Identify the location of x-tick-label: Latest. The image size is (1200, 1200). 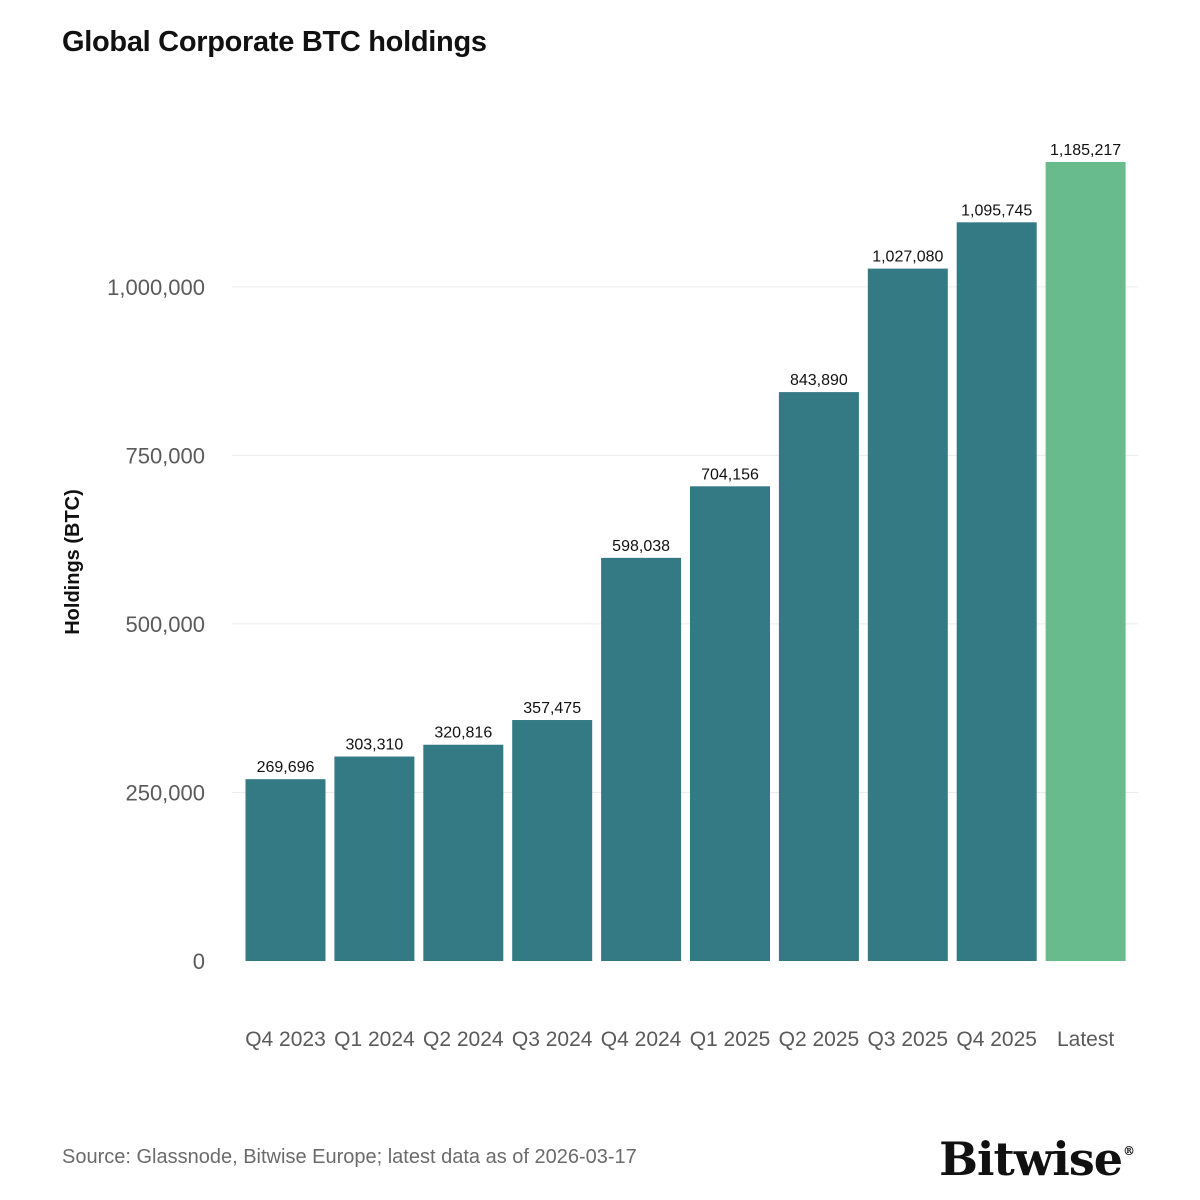
(1085, 1039).